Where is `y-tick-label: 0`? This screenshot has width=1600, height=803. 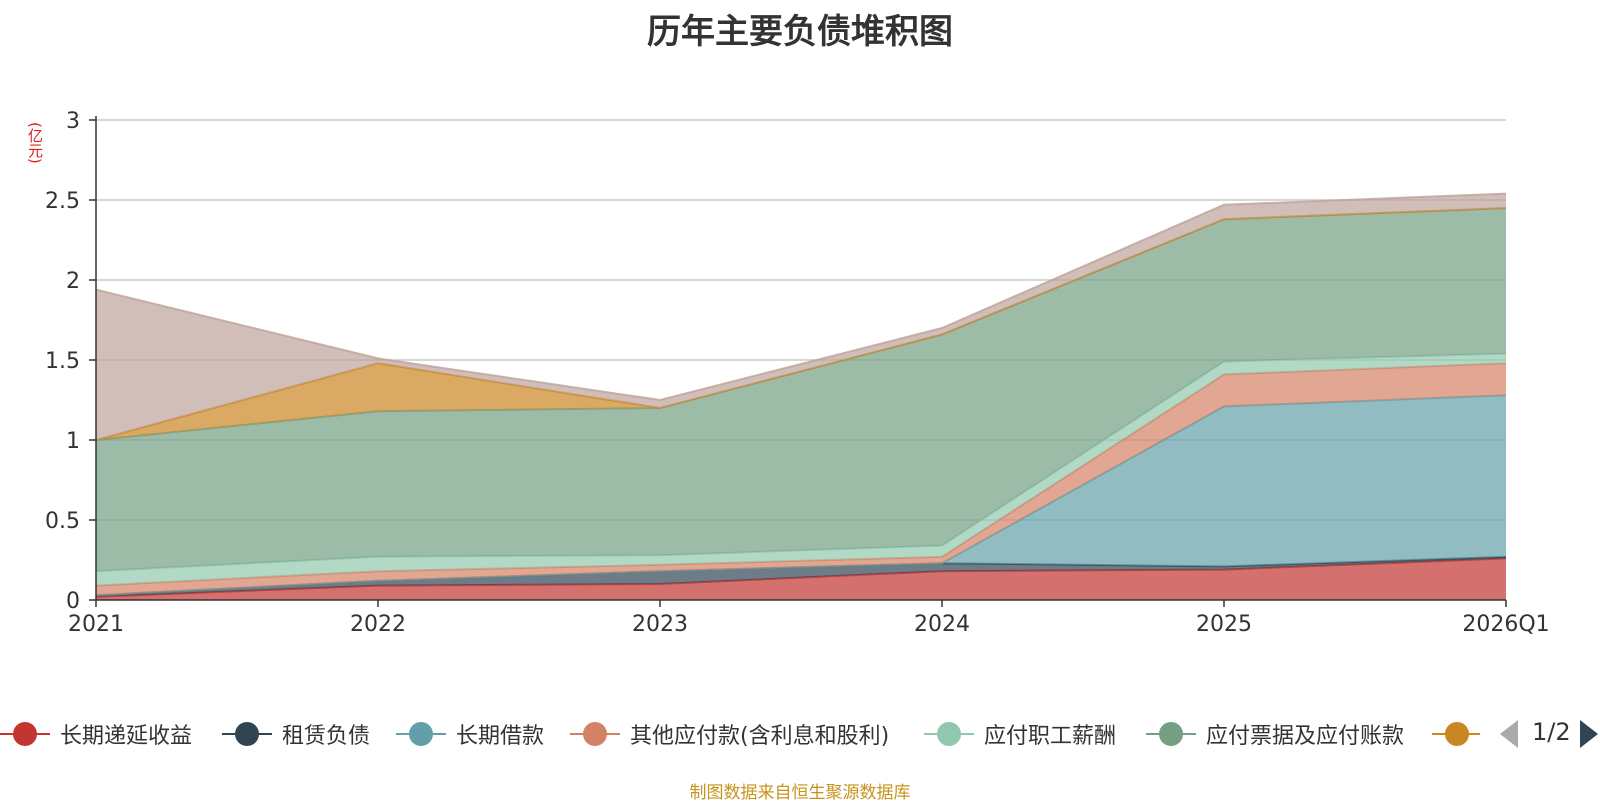
y-tick-label: 0 is located at coordinates (73, 601).